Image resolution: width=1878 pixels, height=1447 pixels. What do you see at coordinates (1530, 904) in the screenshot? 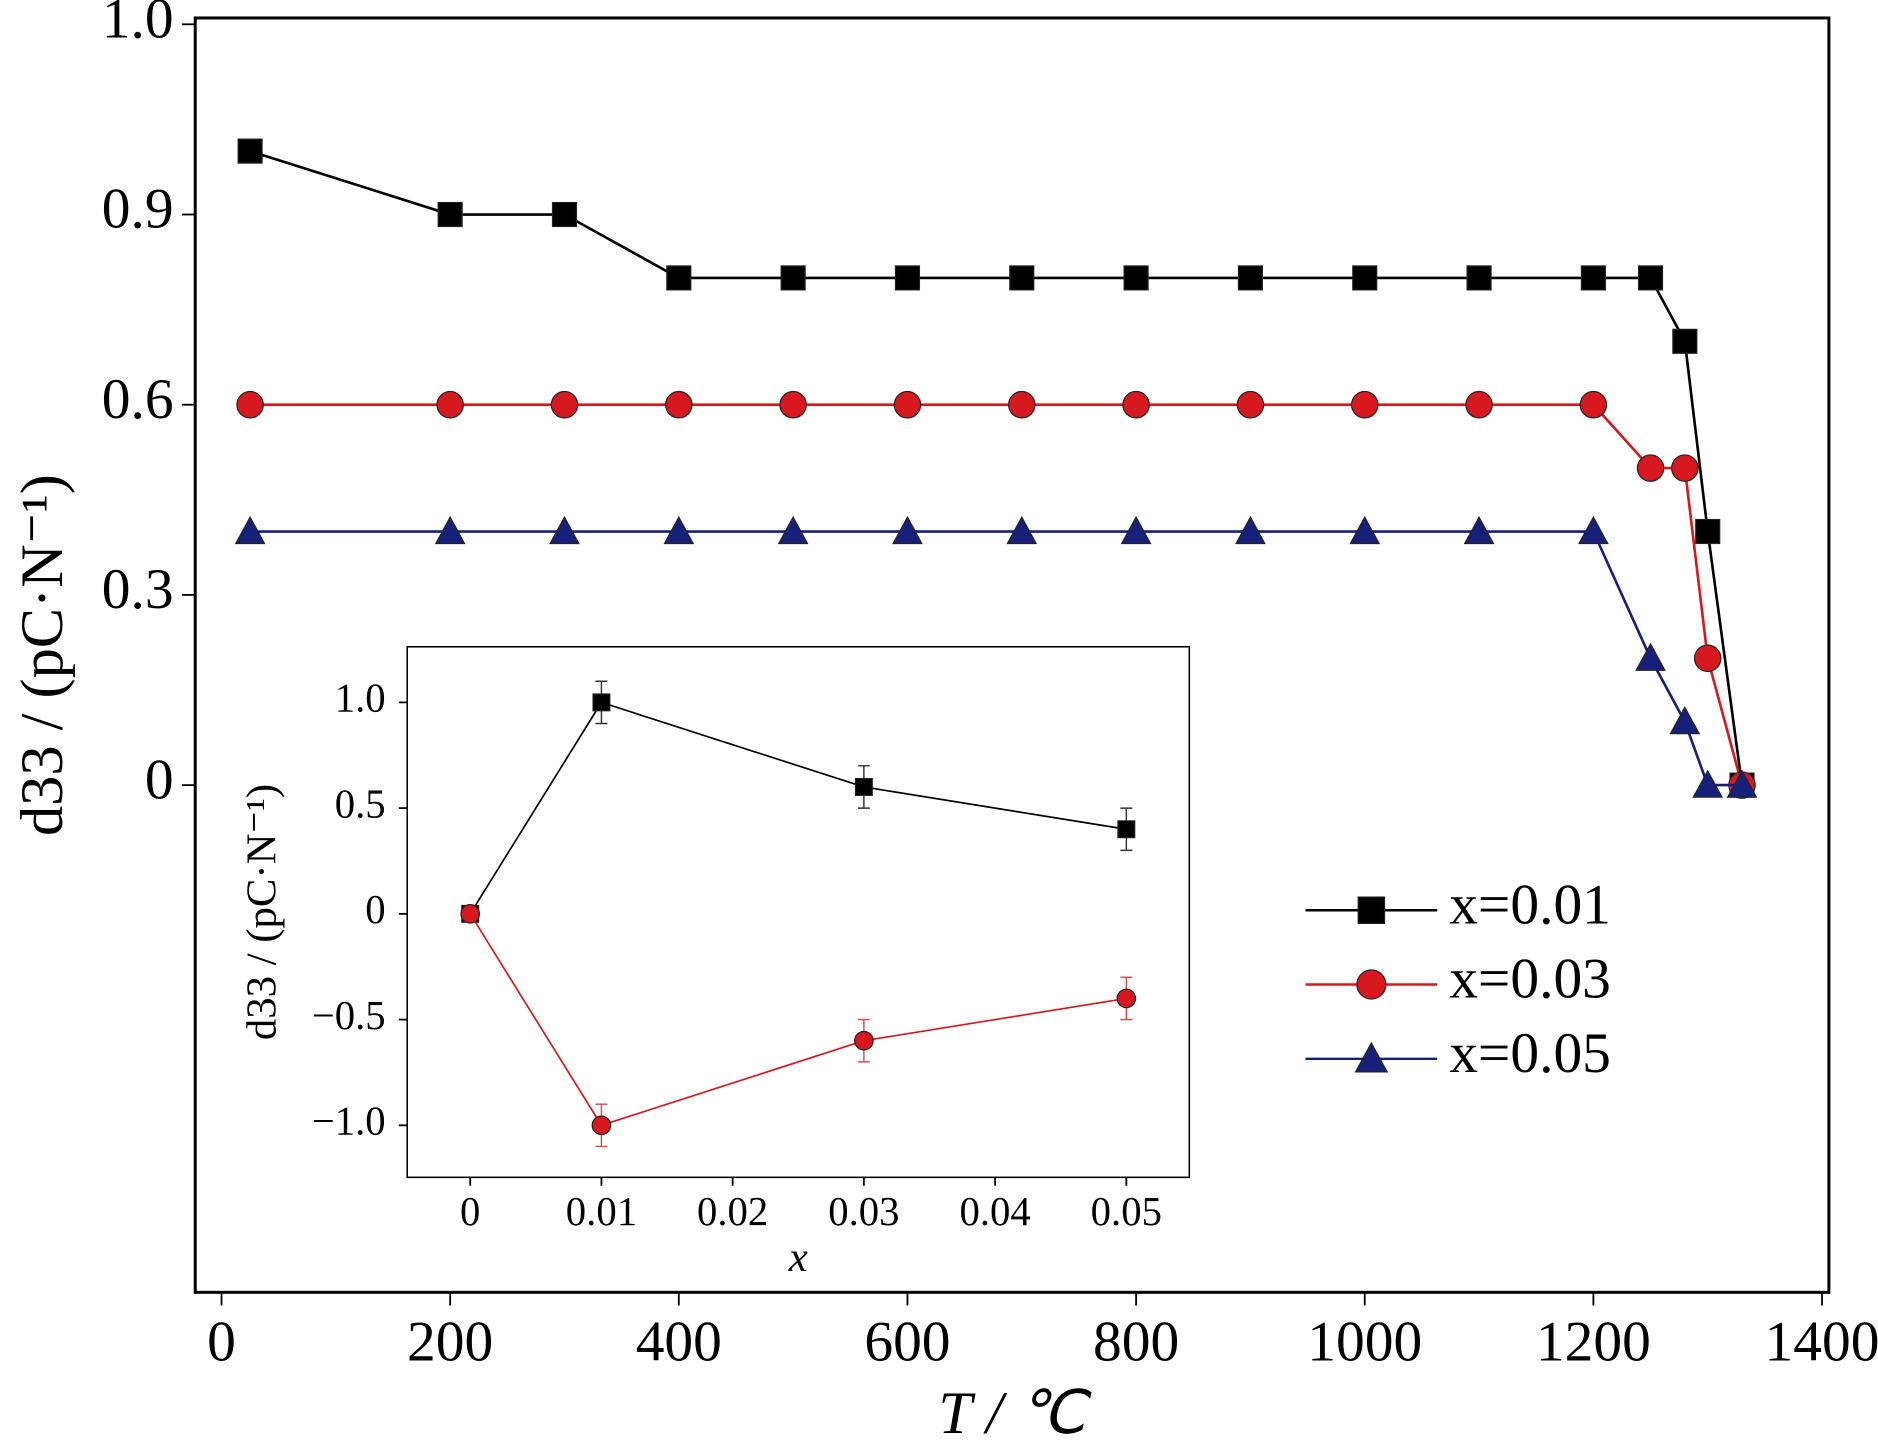
I see `legend-label: x=0.01` at bounding box center [1530, 904].